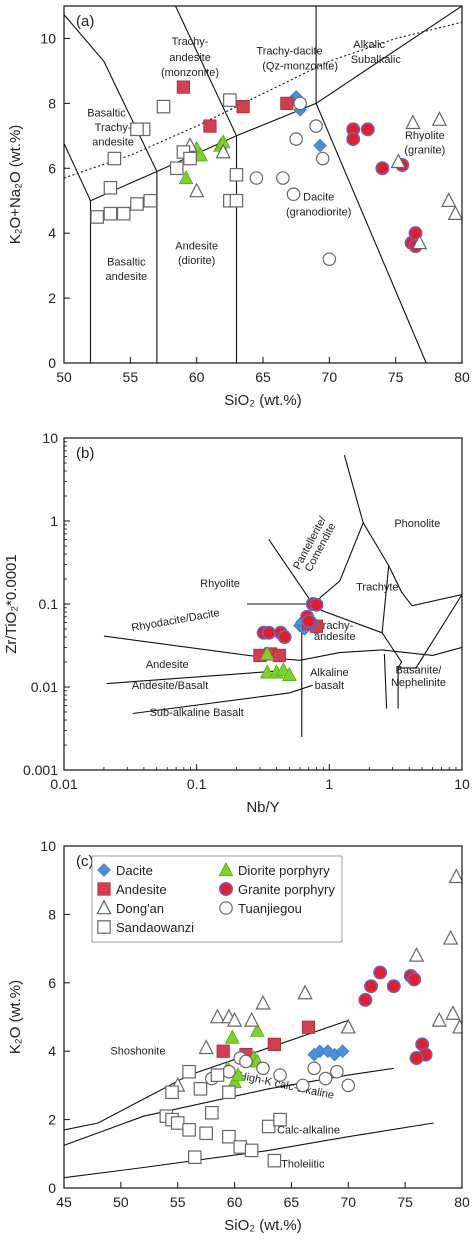 Image resolution: width=474 pixels, height=1244 pixels. What do you see at coordinates (15, 185) in the screenshot?
I see `y-axis-label: K₂O+Na₂O (wt.%)` at bounding box center [15, 185].